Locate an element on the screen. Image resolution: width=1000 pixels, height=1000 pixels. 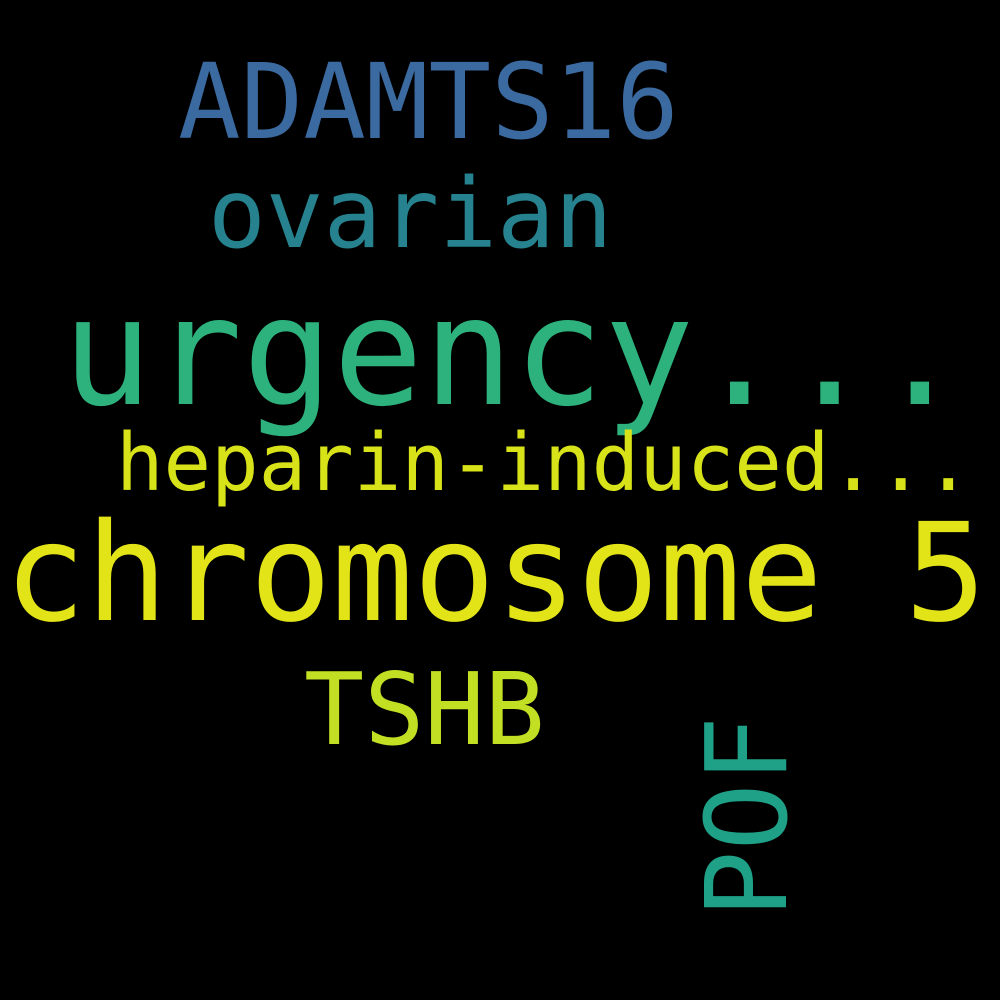
word-adamts16: ADAMTS16 is located at coordinates (428, 102).